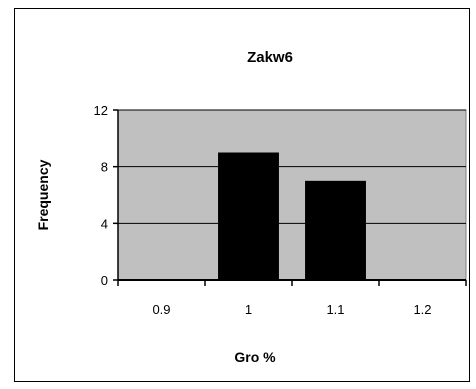 The width and height of the screenshot is (476, 389). I want to click on x-tick-labels: 0.9 1 1.1 1.2, so click(291, 309).